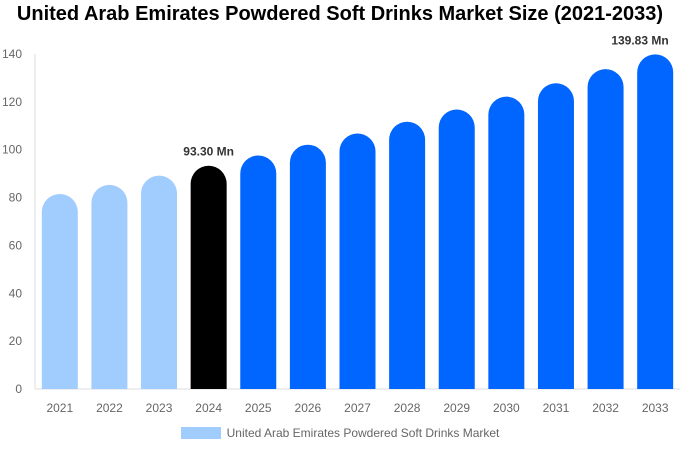 The width and height of the screenshot is (680, 450). What do you see at coordinates (18, 389) in the screenshot?
I see `y-tick-label: 0` at bounding box center [18, 389].